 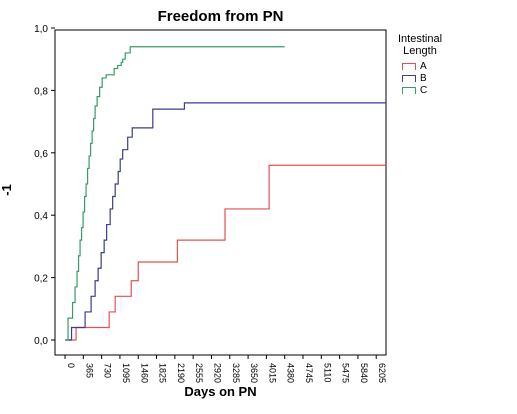 I want to click on legend-title: Intestinal Length, so click(x=420, y=45).